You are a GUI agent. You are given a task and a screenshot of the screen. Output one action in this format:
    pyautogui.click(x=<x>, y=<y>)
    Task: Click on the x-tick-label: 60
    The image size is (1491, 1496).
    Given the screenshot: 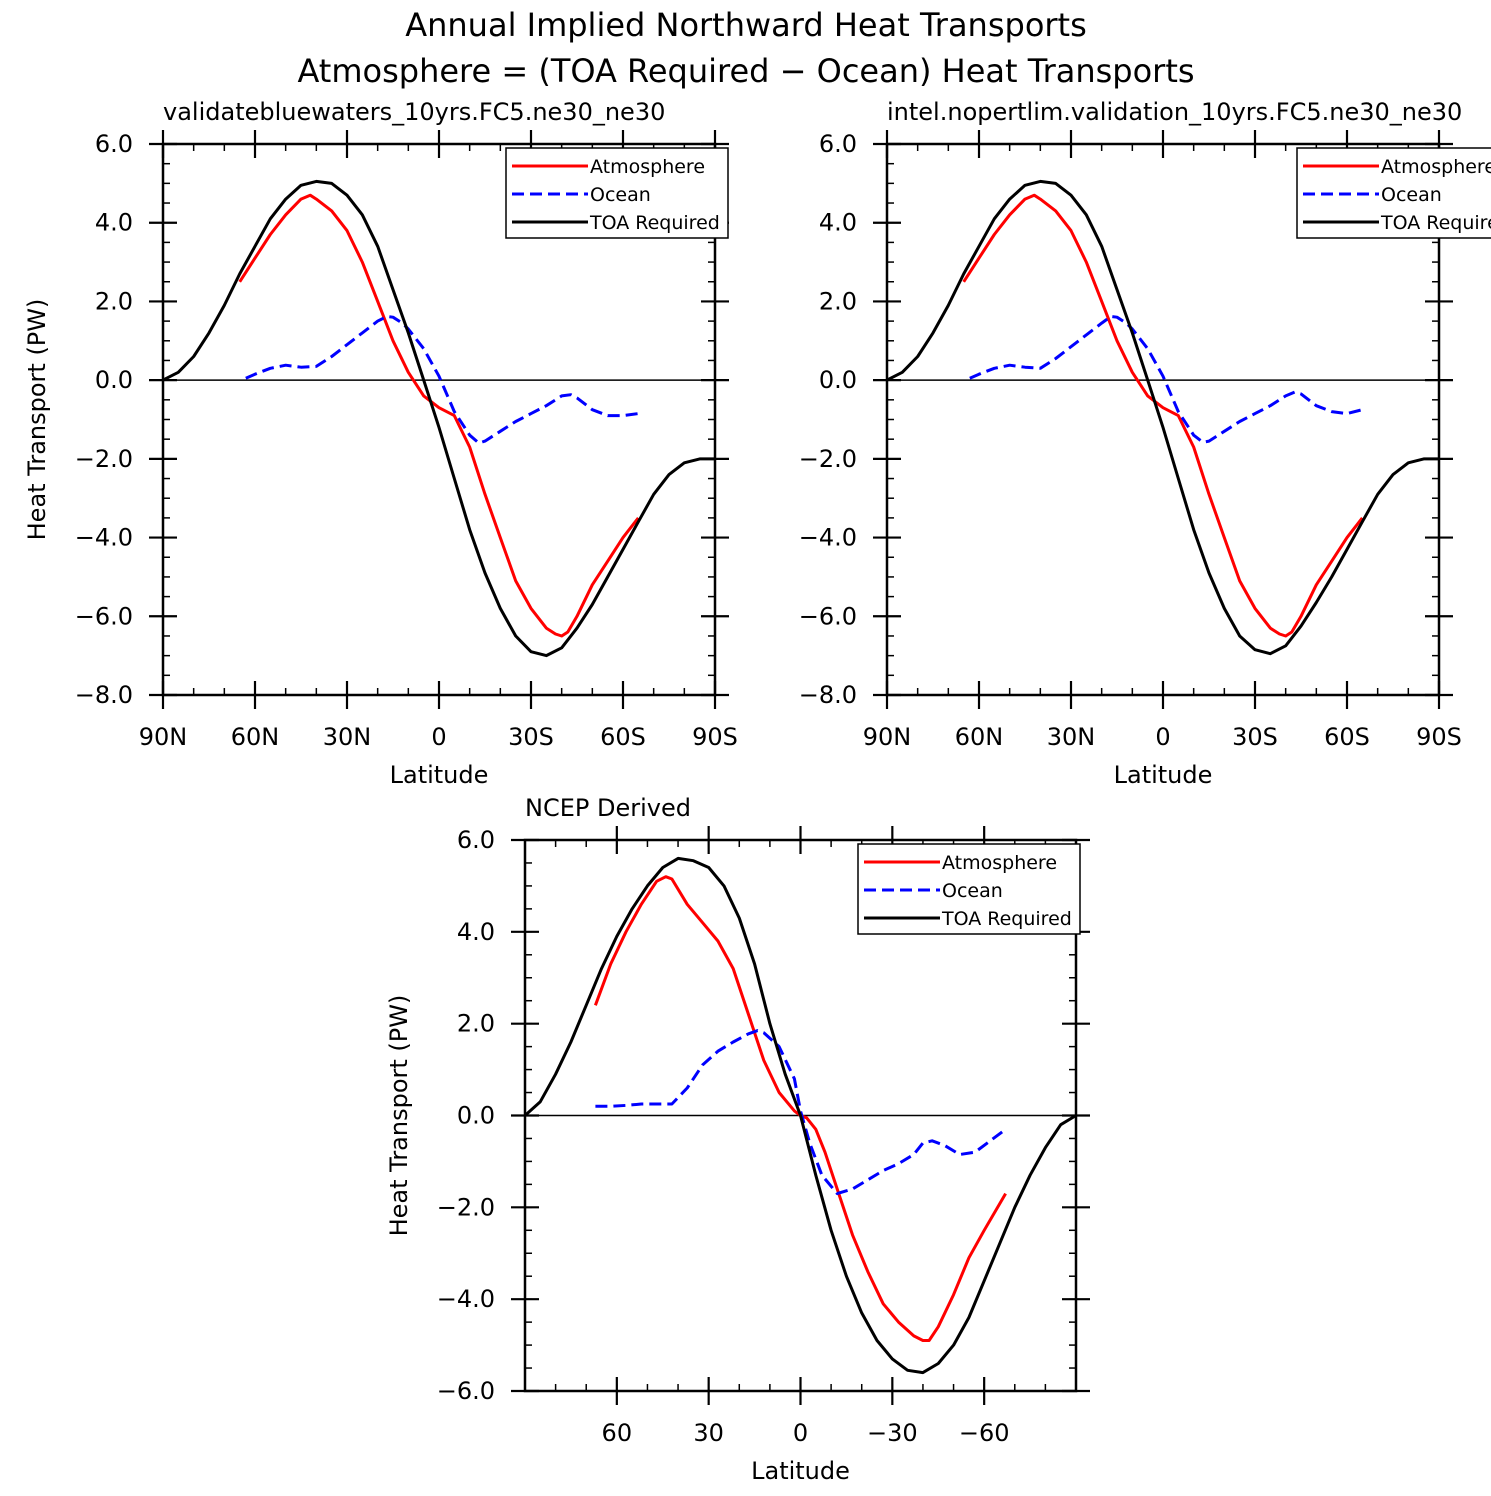 What is the action you would take?
    pyautogui.click(x=617, y=1433)
    